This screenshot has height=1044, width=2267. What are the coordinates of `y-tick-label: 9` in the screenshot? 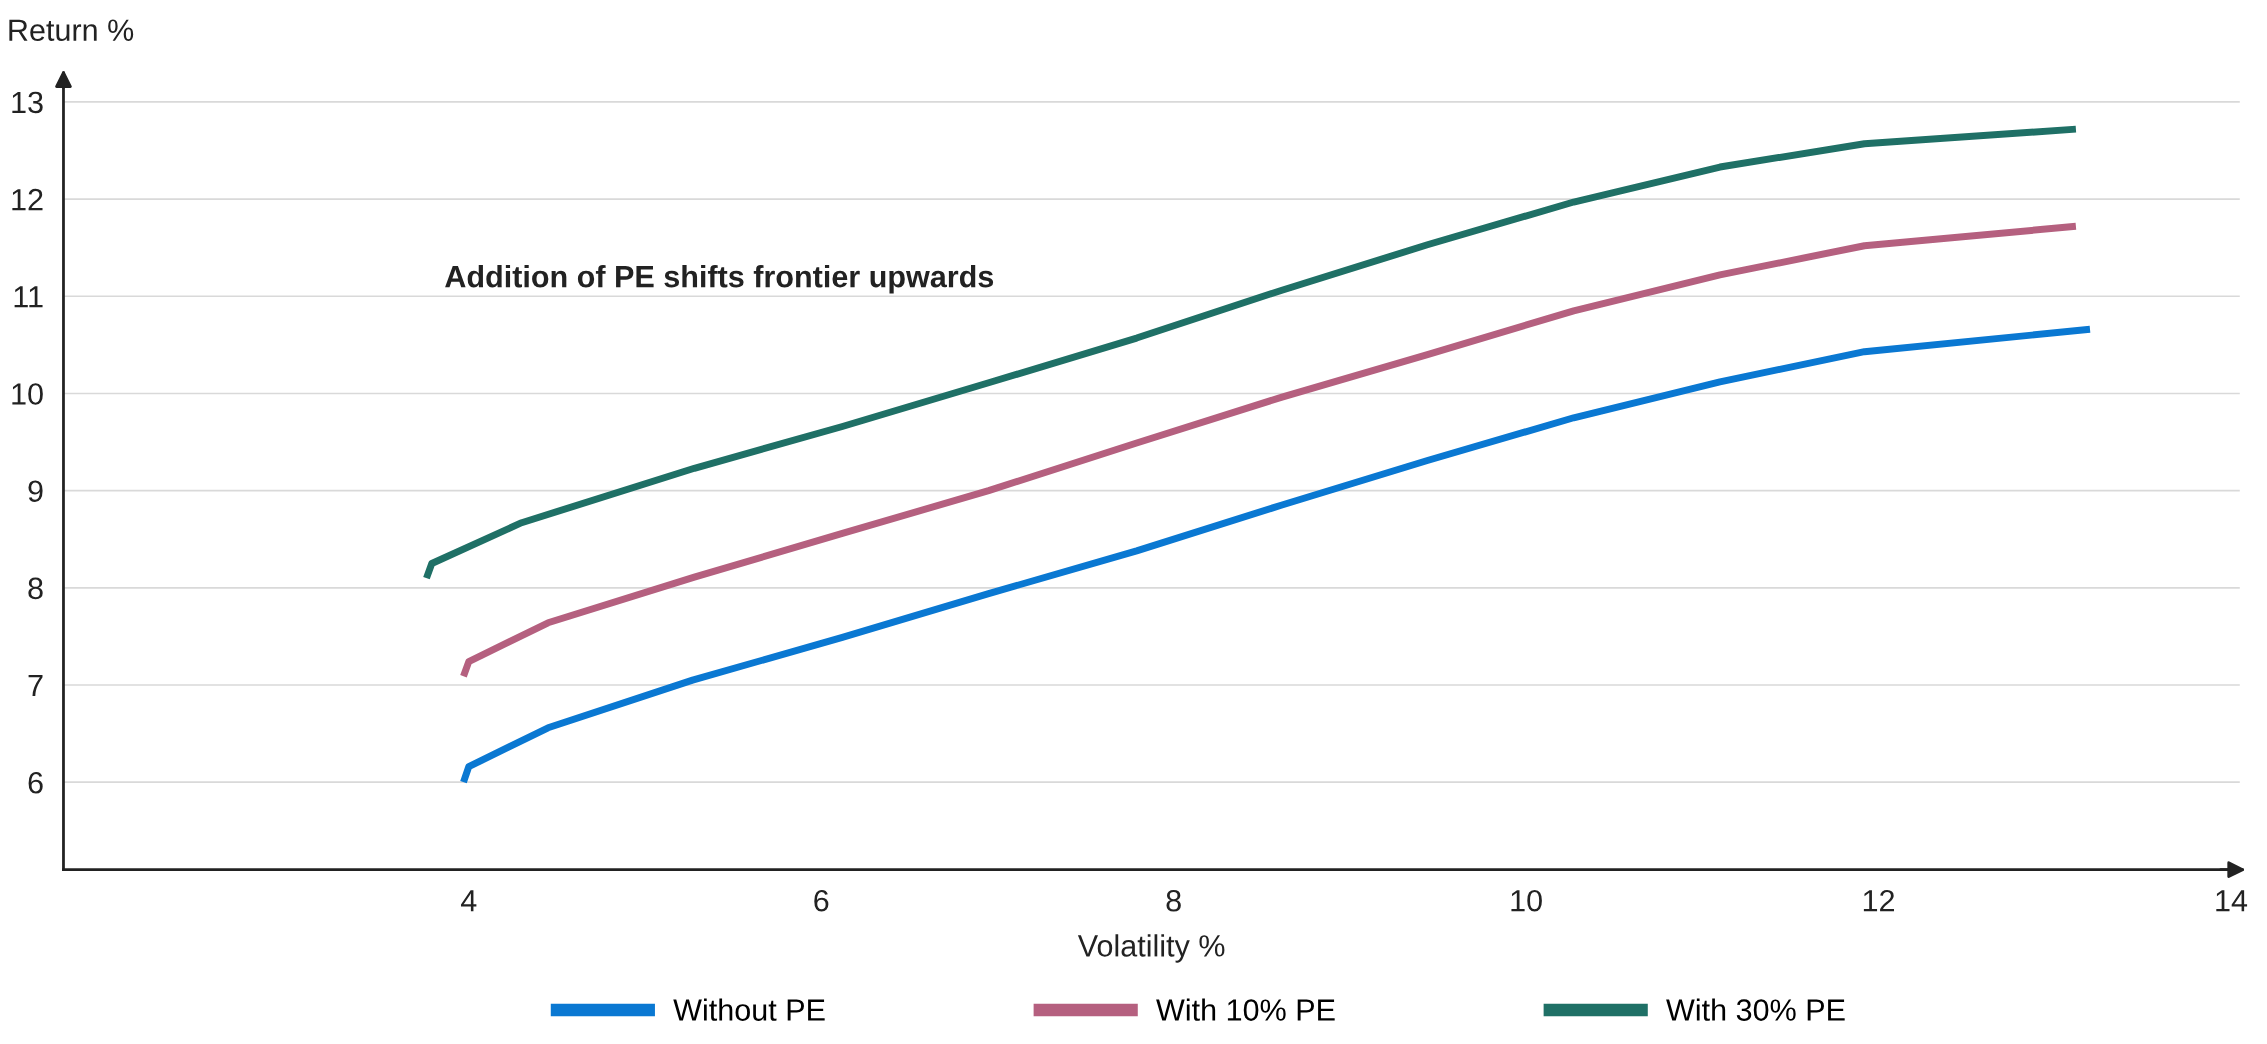 It's located at (35, 491).